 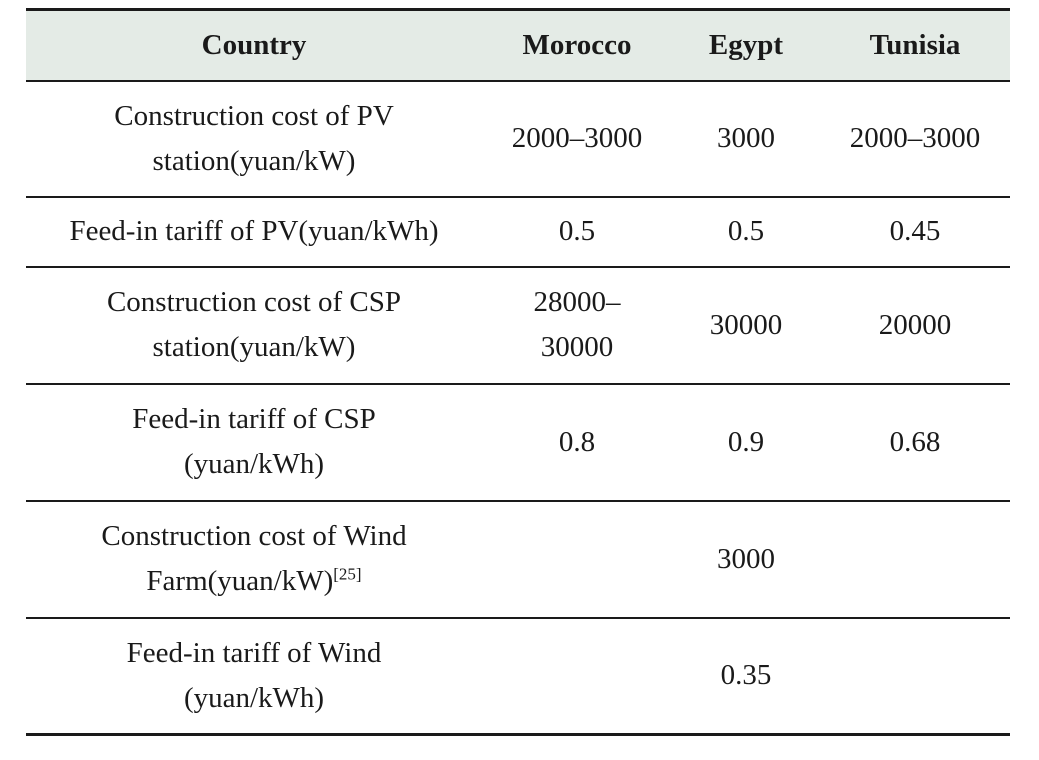 What do you see at coordinates (254, 536) in the screenshot?
I see `row-label-line: Construction cost of Wind` at bounding box center [254, 536].